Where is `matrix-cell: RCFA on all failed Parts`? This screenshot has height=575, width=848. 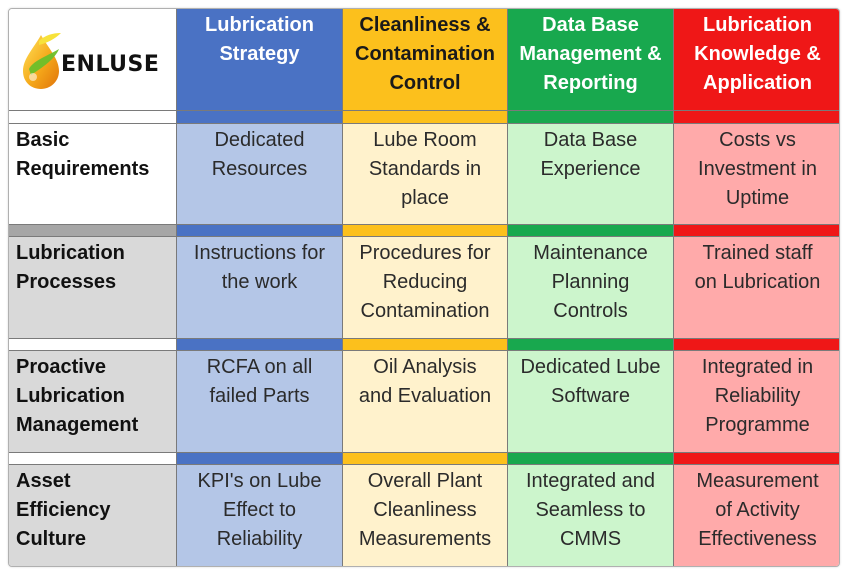 matrix-cell: RCFA on all failed Parts is located at coordinates (260, 402).